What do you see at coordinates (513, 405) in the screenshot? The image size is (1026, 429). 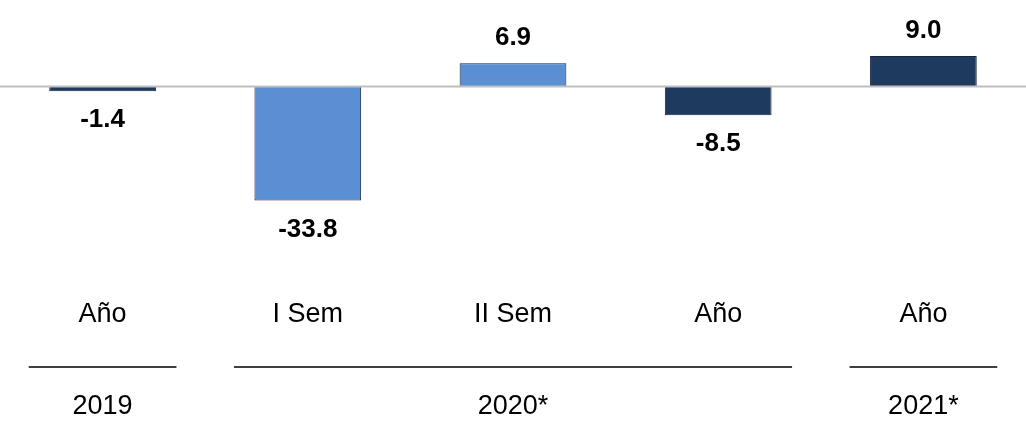 I see `text: 2020*` at bounding box center [513, 405].